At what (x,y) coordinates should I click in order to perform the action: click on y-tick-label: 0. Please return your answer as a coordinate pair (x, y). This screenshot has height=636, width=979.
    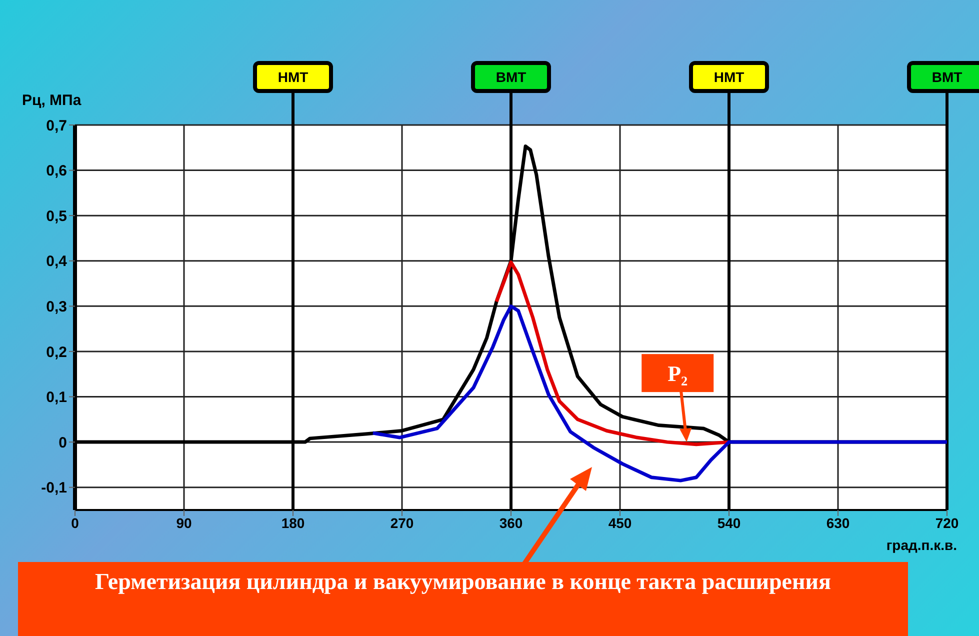
    Looking at the image, I should click on (62, 443).